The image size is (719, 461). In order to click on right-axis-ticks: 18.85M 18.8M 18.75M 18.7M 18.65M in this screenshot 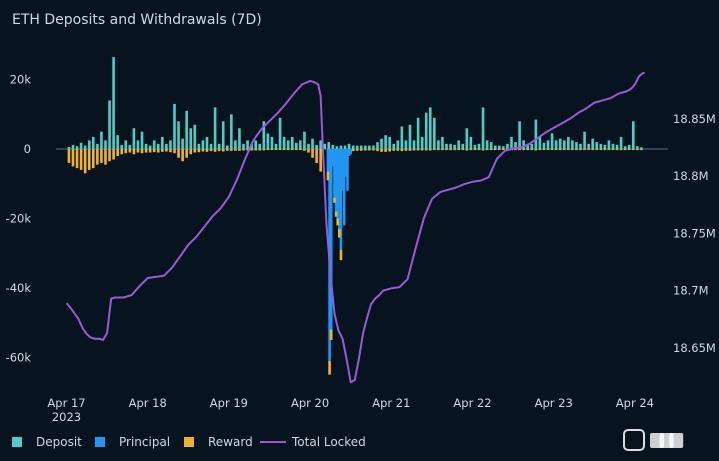, I will do `click(694, 233)`.